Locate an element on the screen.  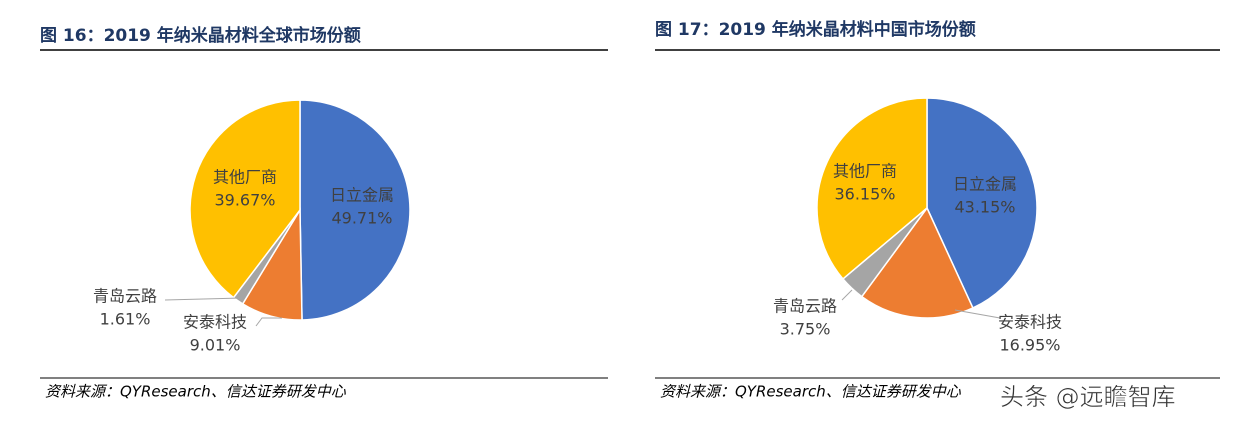
slice-value-label: 16.95% is located at coordinates (1029, 345).